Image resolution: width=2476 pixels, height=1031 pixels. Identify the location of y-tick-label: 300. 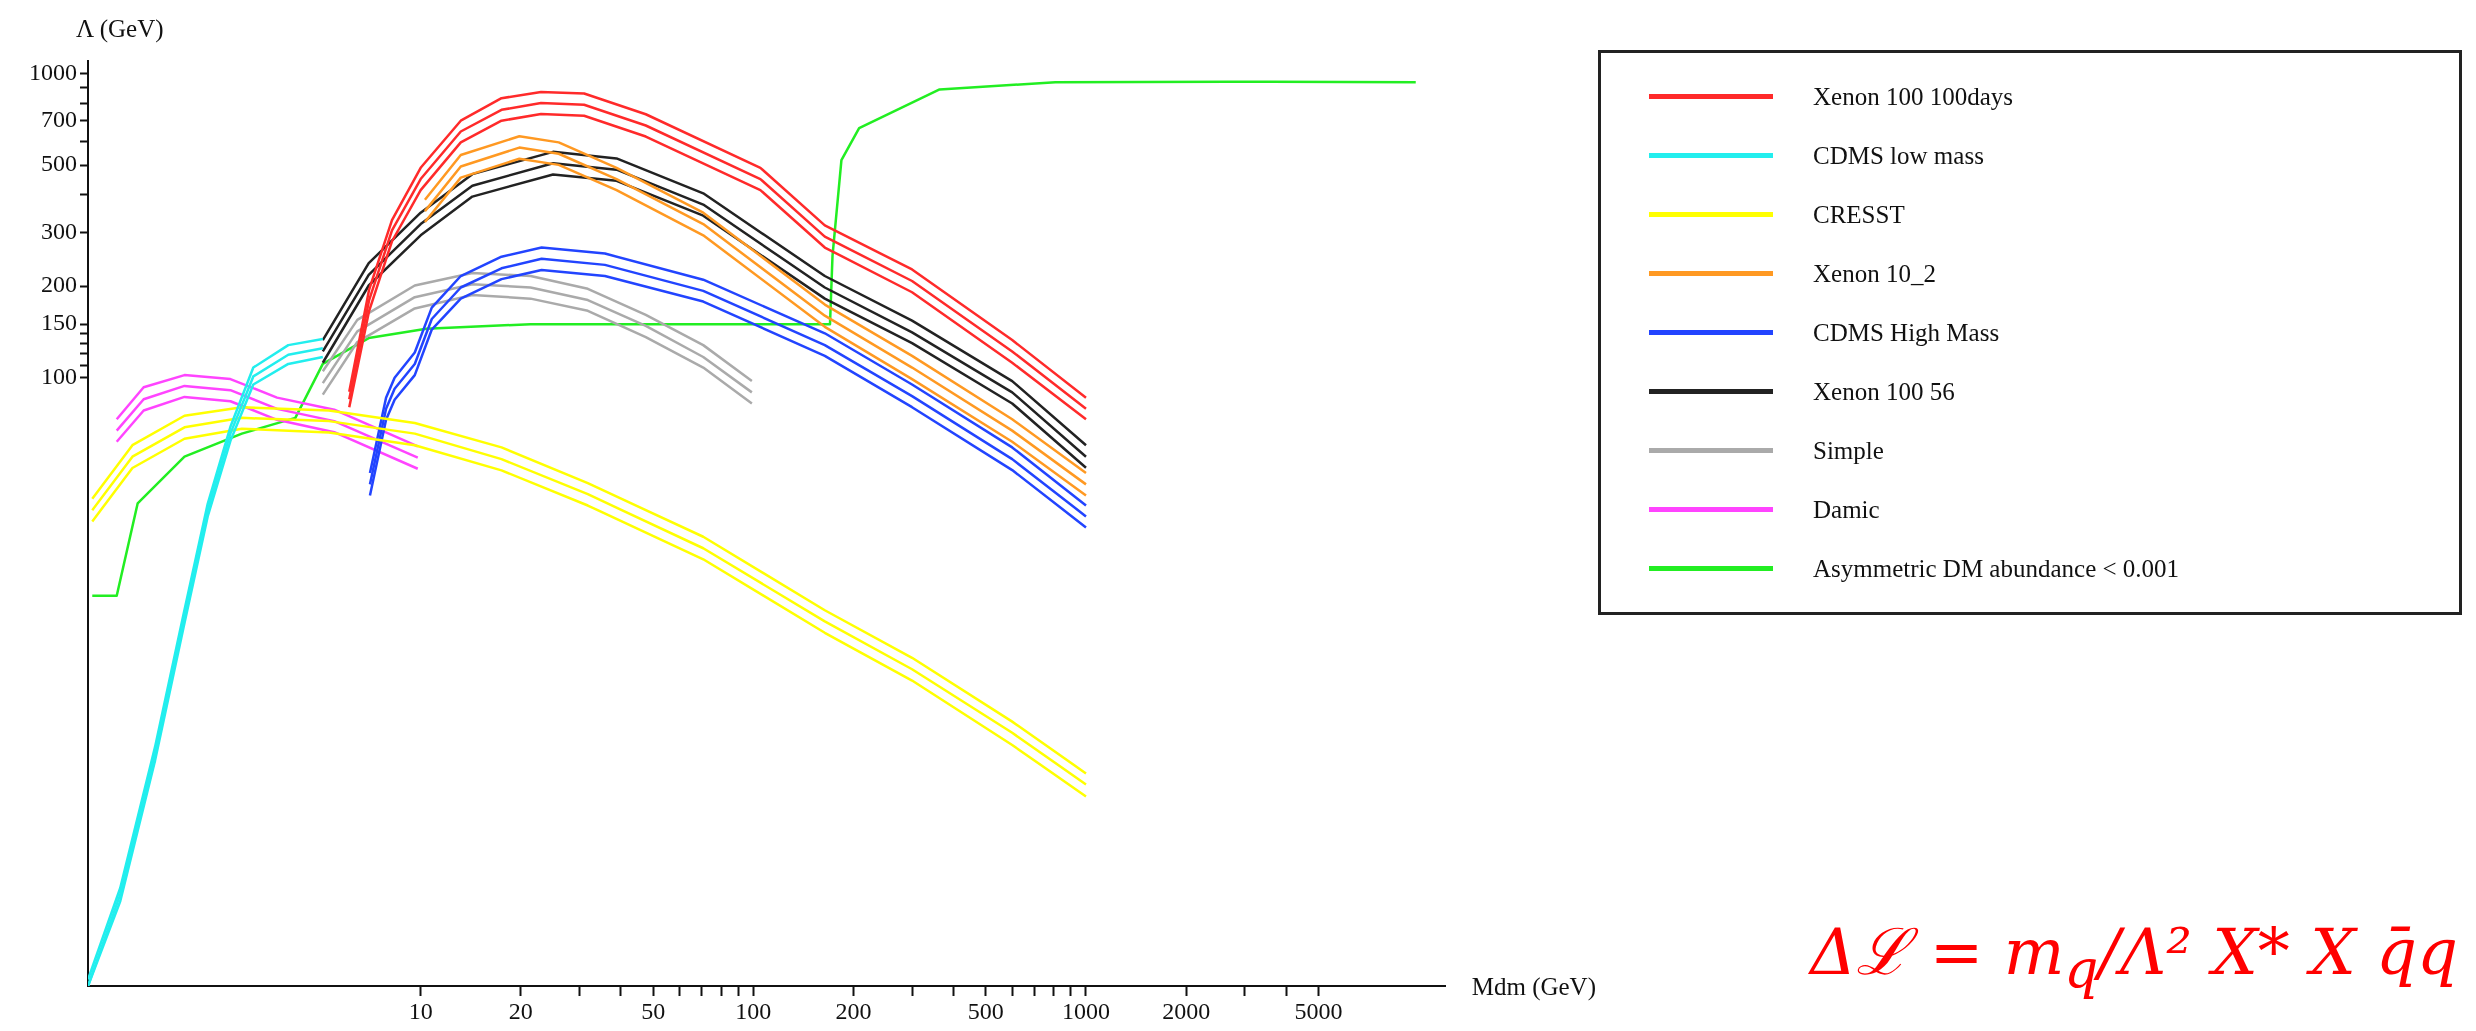
(59, 230).